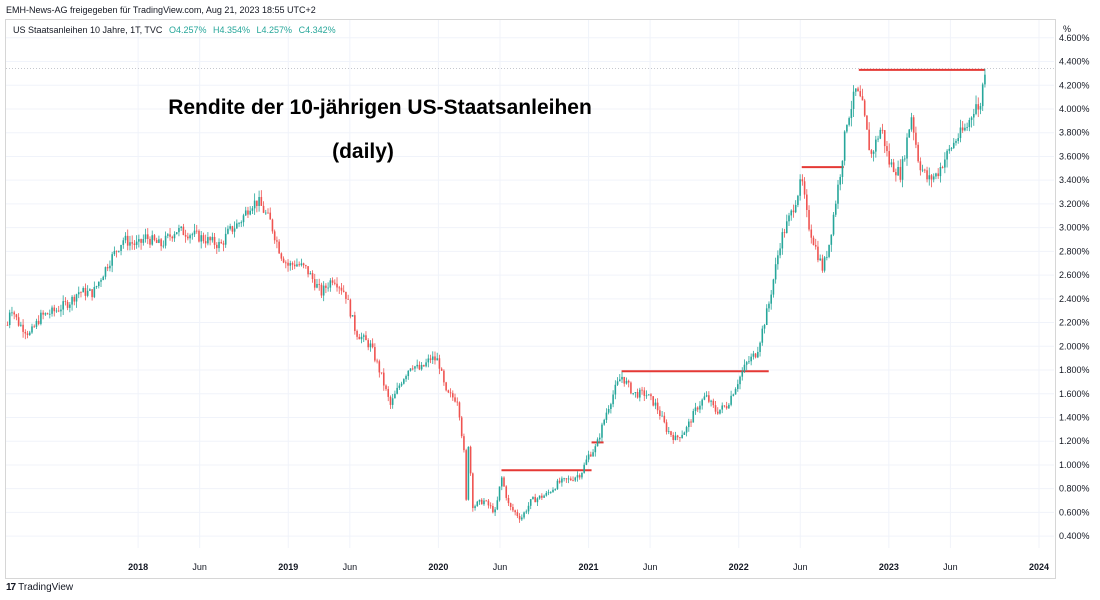  Describe the element at coordinates (1074, 346) in the screenshot. I see `y-tick-label: 2.000%` at that location.